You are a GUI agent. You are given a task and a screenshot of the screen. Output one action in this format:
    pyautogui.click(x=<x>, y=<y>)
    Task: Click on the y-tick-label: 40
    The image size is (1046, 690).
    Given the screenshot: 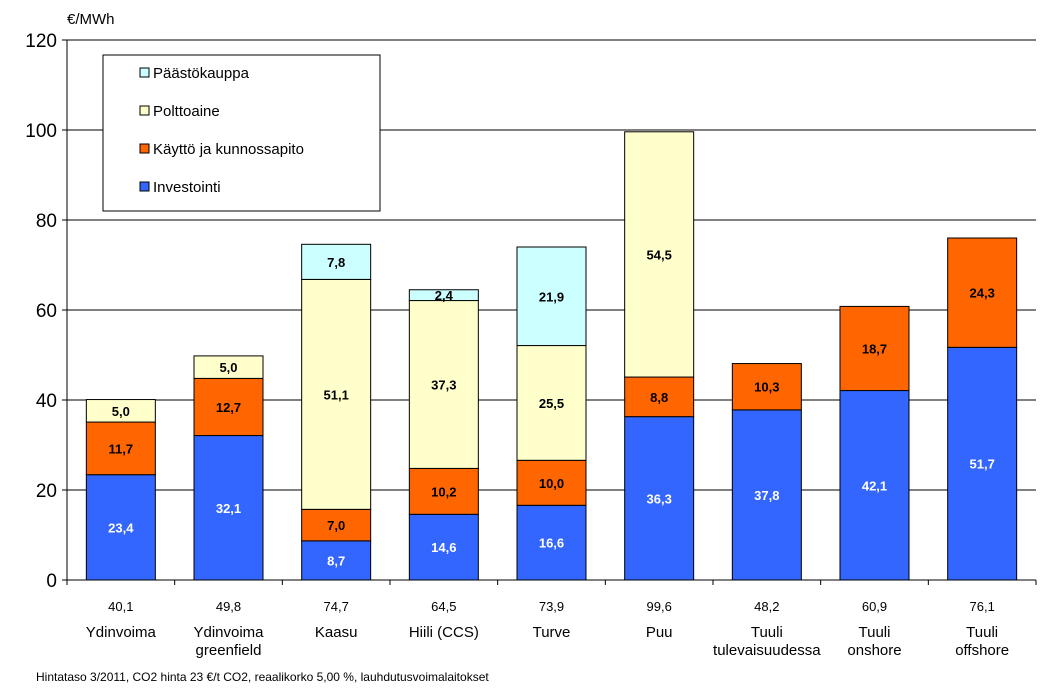 What is the action you would take?
    pyautogui.click(x=46, y=401)
    